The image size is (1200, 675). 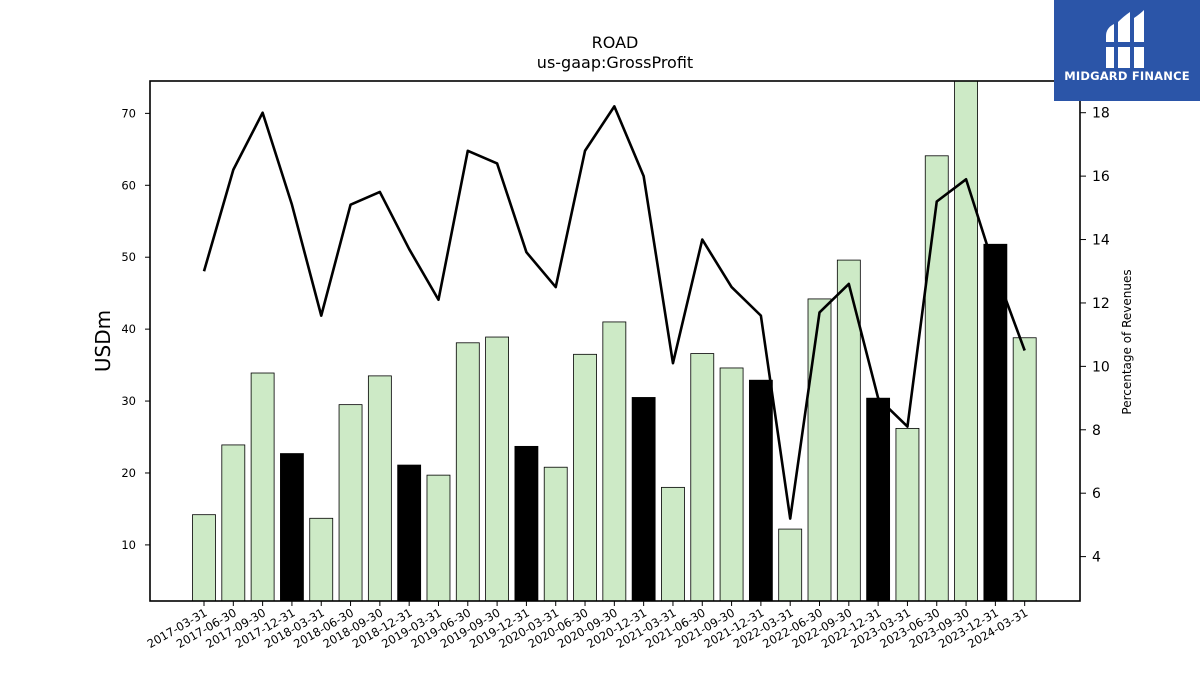 I want to click on y2-tick-label-16: 16, so click(x=1101, y=177).